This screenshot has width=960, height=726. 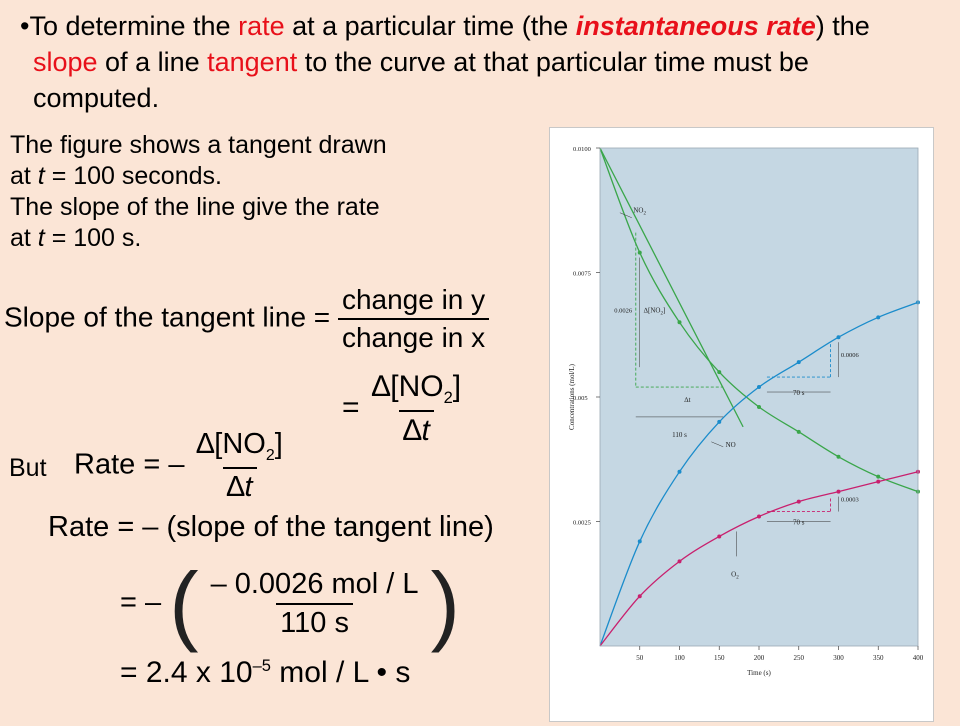 I want to click on eq5-close-paren: ), so click(x=445, y=603).